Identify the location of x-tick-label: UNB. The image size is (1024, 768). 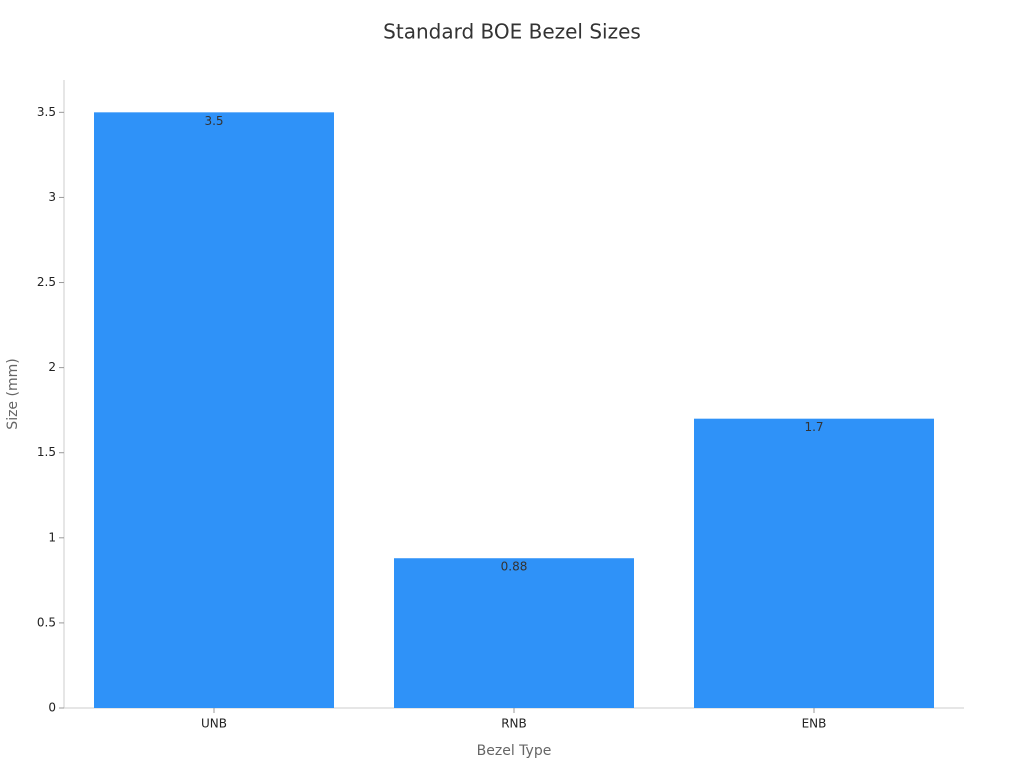
(214, 724).